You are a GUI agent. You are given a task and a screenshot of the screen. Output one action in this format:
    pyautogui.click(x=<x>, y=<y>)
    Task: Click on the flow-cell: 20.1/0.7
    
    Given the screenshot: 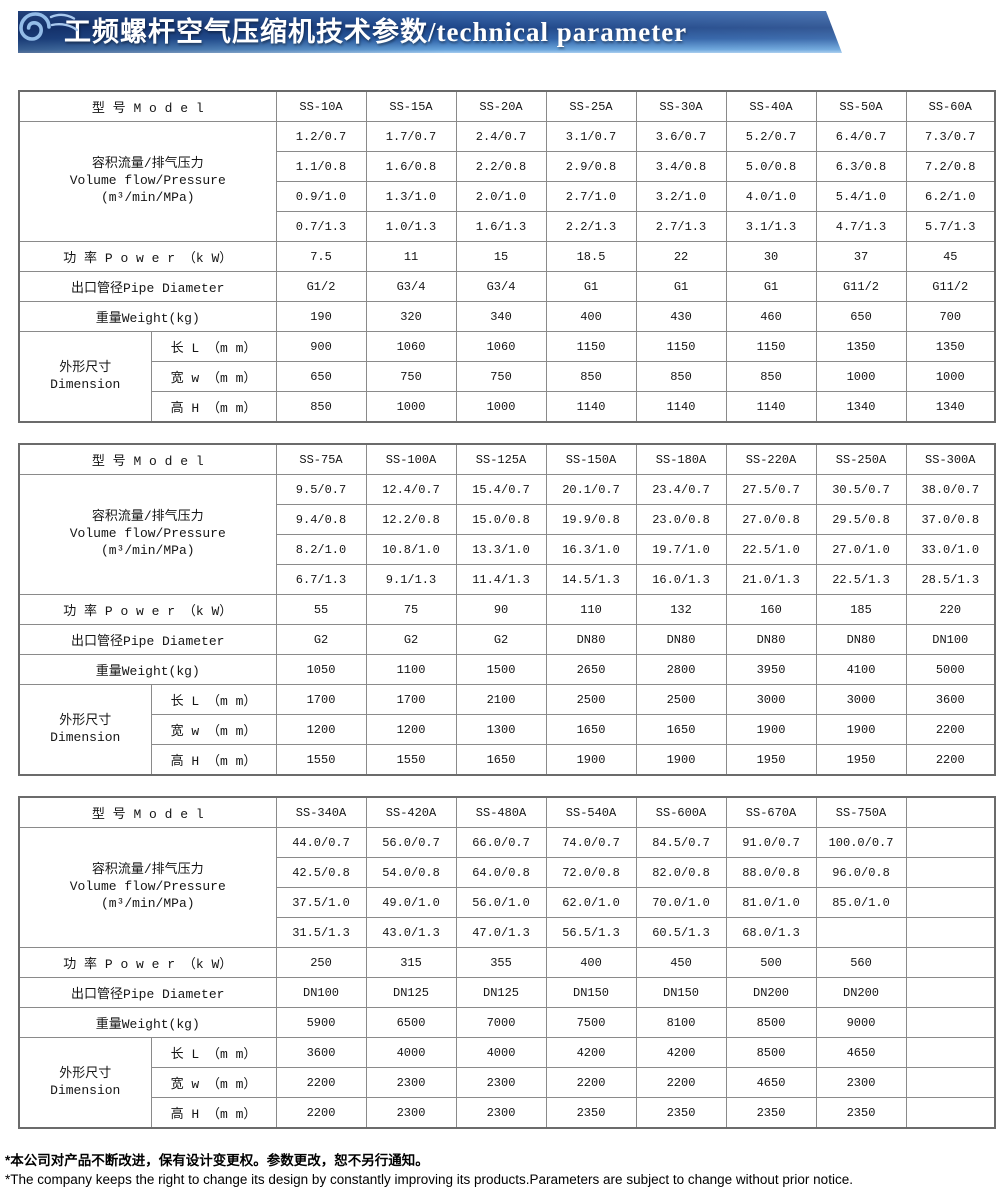 What is the action you would take?
    pyautogui.click(x=591, y=489)
    